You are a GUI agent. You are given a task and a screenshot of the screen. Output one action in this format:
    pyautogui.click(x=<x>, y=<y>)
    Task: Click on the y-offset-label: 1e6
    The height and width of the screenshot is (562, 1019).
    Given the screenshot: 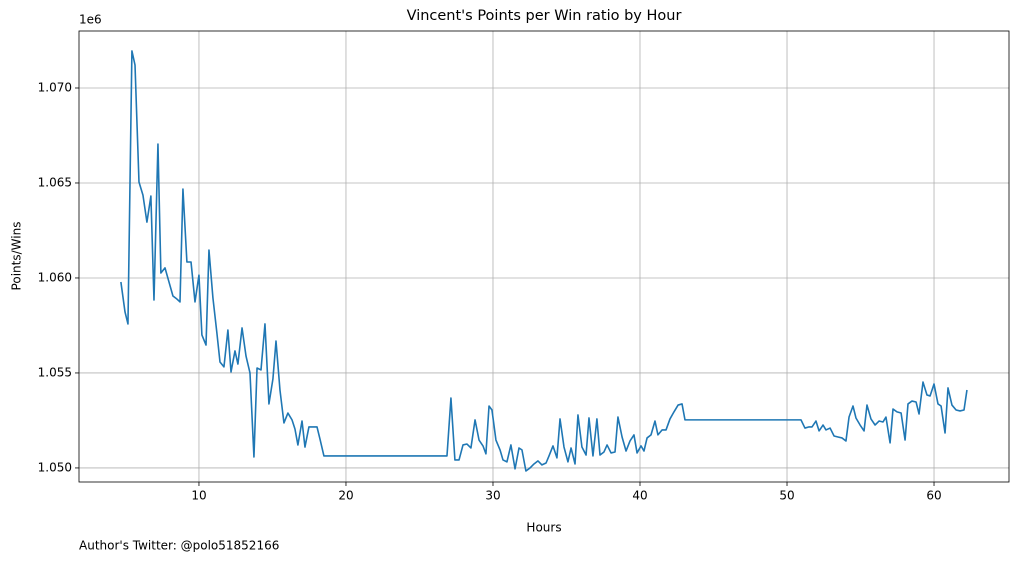 What is the action you would take?
    pyautogui.click(x=90, y=20)
    